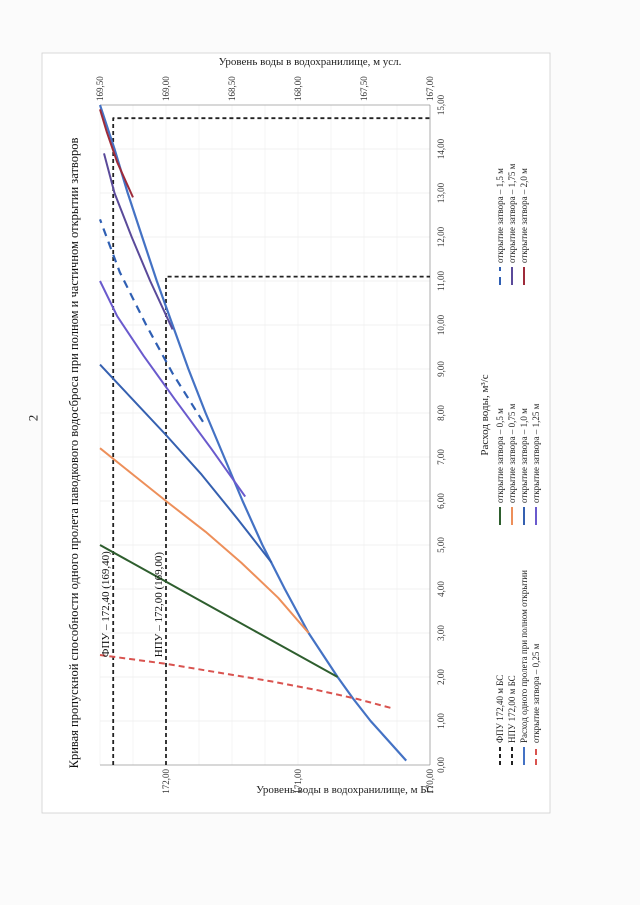 This screenshot has height=905, width=640. What do you see at coordinates (536, 693) in the screenshot?
I see `legend-label-3: открытие затвора – 0,25 м` at bounding box center [536, 693].